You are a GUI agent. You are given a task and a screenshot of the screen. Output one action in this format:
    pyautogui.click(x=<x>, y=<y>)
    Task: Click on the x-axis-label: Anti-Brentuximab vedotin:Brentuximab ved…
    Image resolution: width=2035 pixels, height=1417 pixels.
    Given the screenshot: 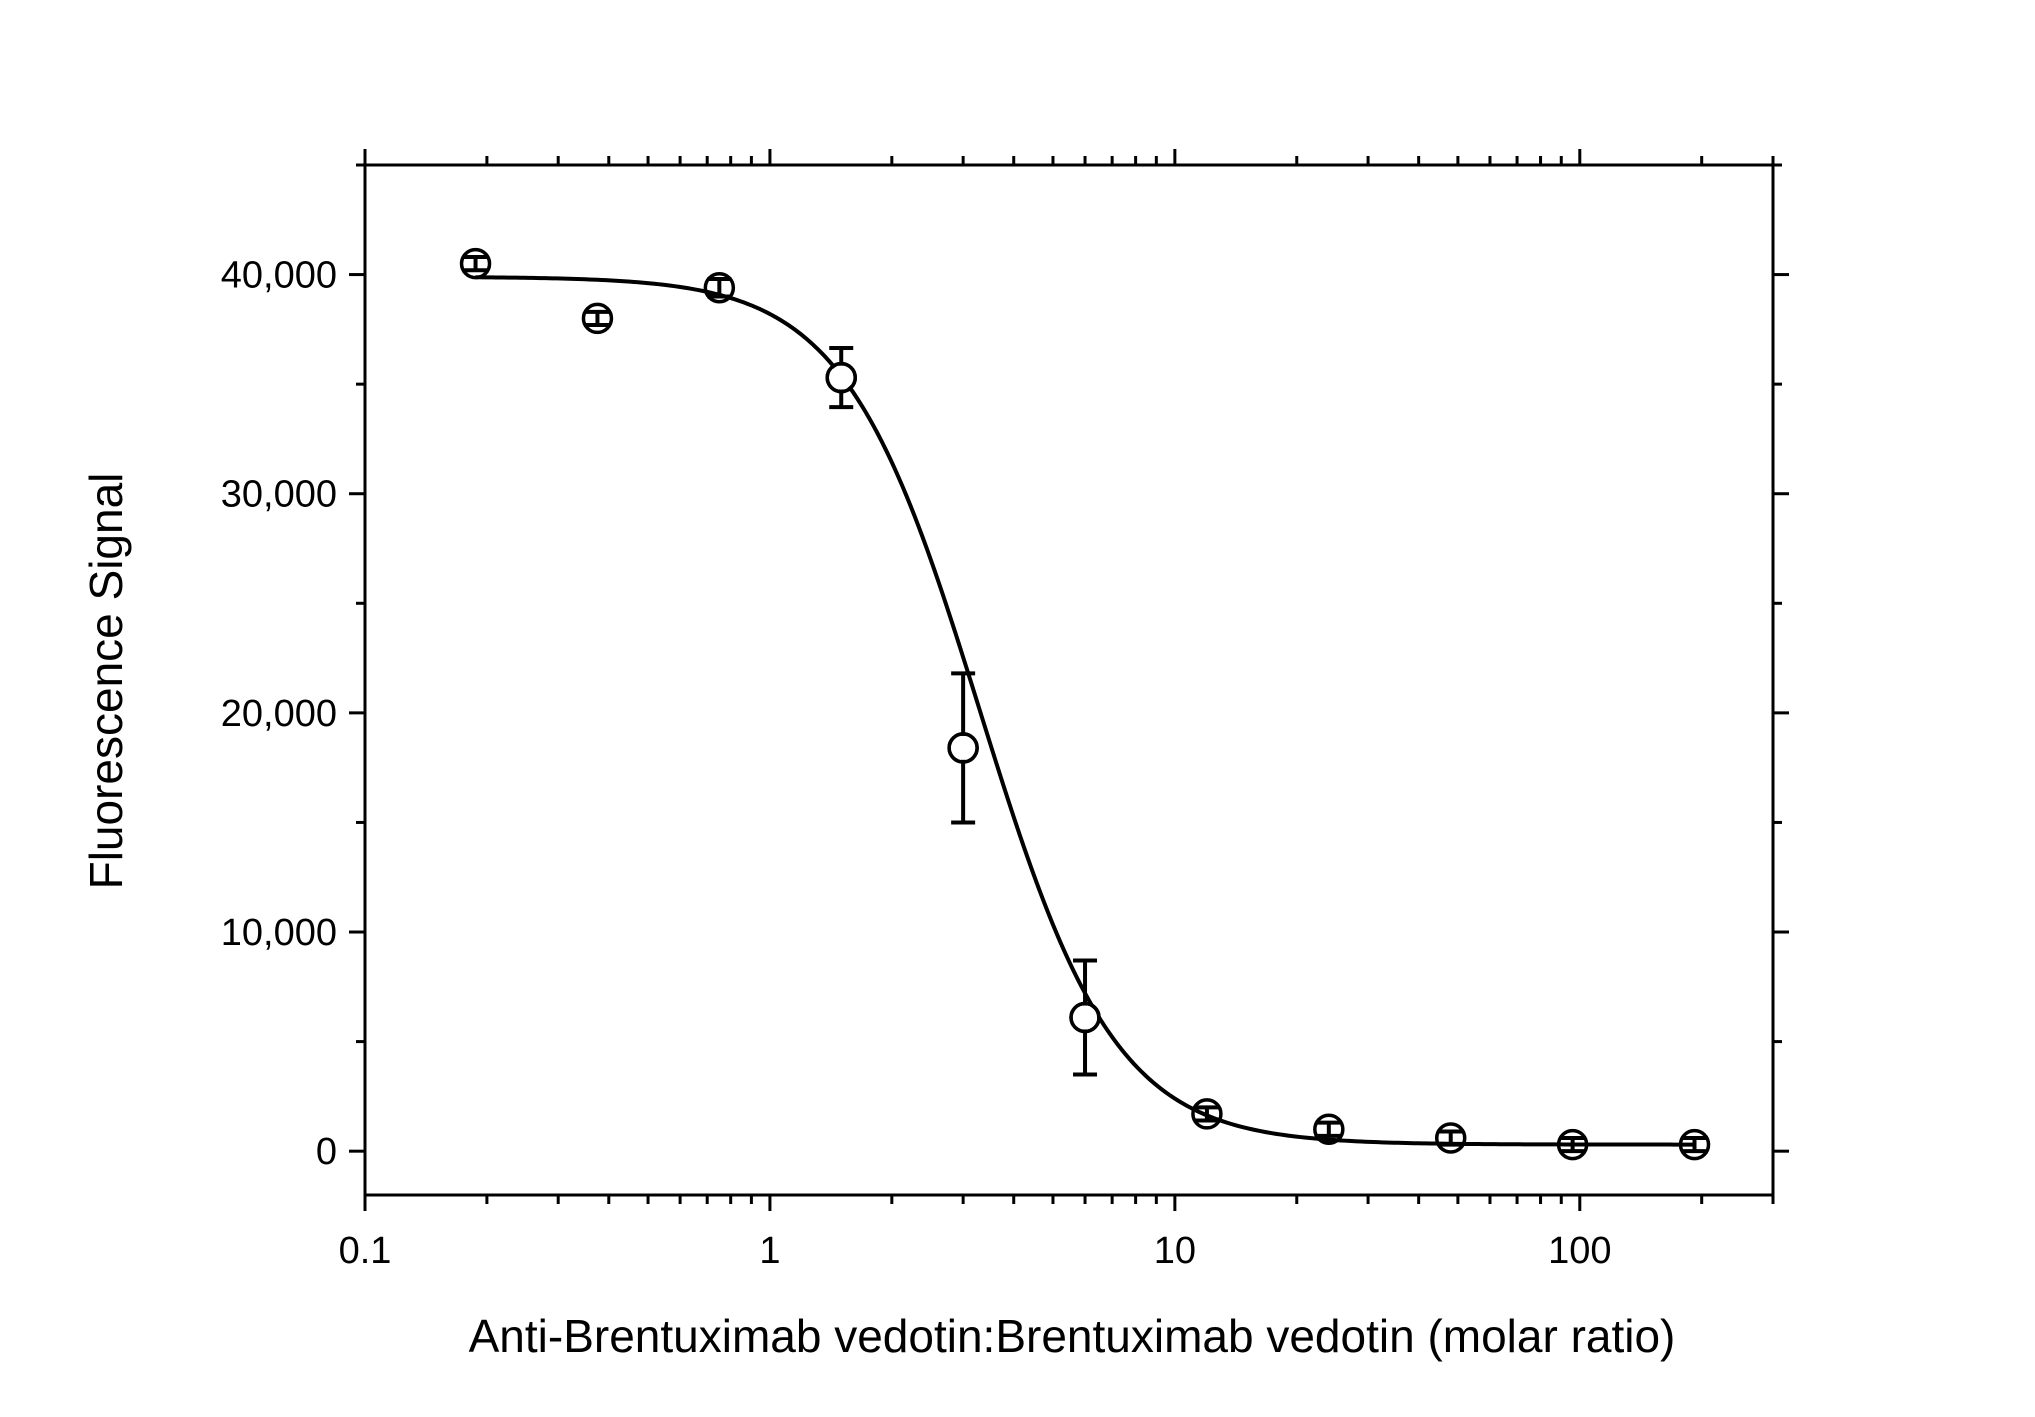 What is the action you would take?
    pyautogui.click(x=1072, y=1336)
    